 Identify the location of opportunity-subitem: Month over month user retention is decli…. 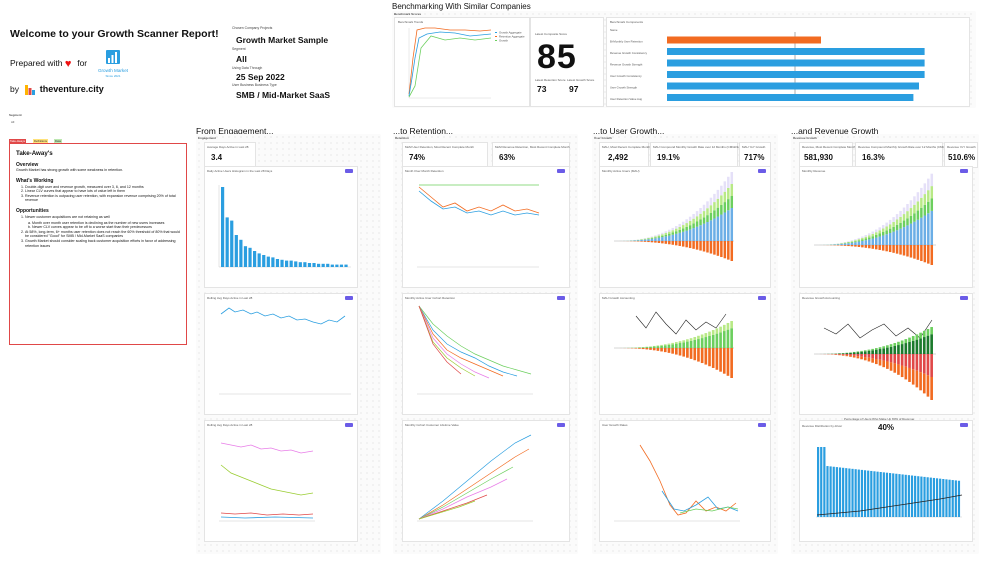
(106, 223).